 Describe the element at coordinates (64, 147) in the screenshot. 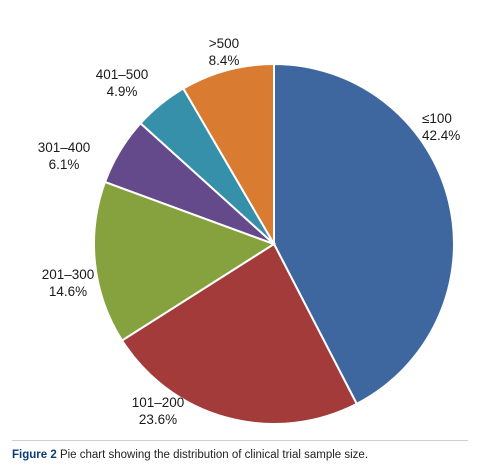

I see `slice-category-label: 301–400` at that location.